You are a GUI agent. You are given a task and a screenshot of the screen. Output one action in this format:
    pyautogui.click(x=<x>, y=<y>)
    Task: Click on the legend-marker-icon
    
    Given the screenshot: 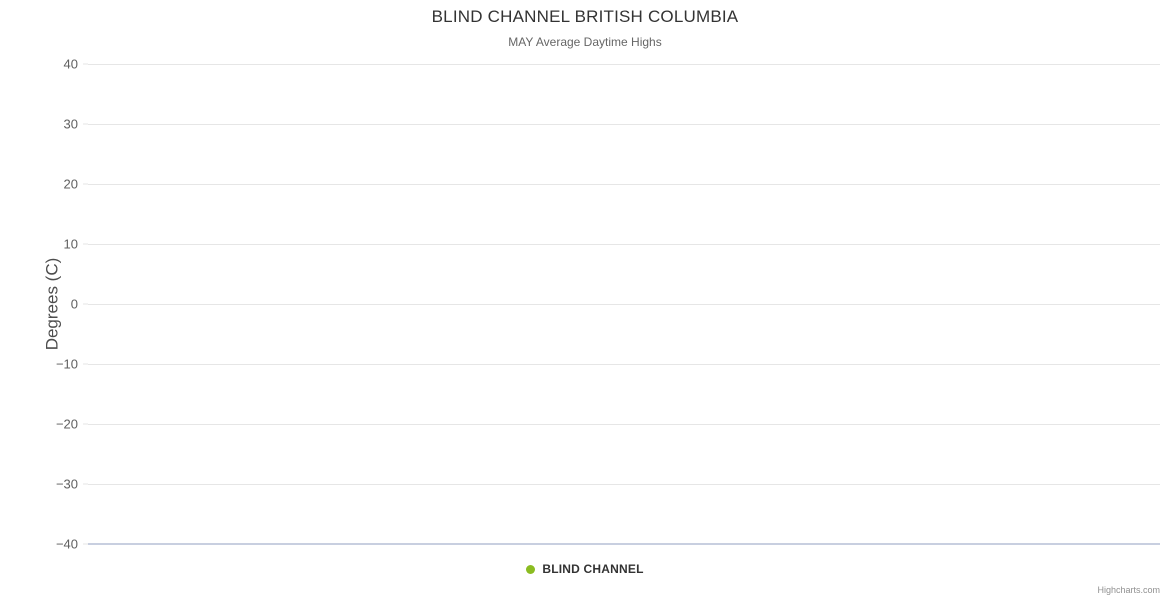 What is the action you would take?
    pyautogui.click(x=531, y=569)
    